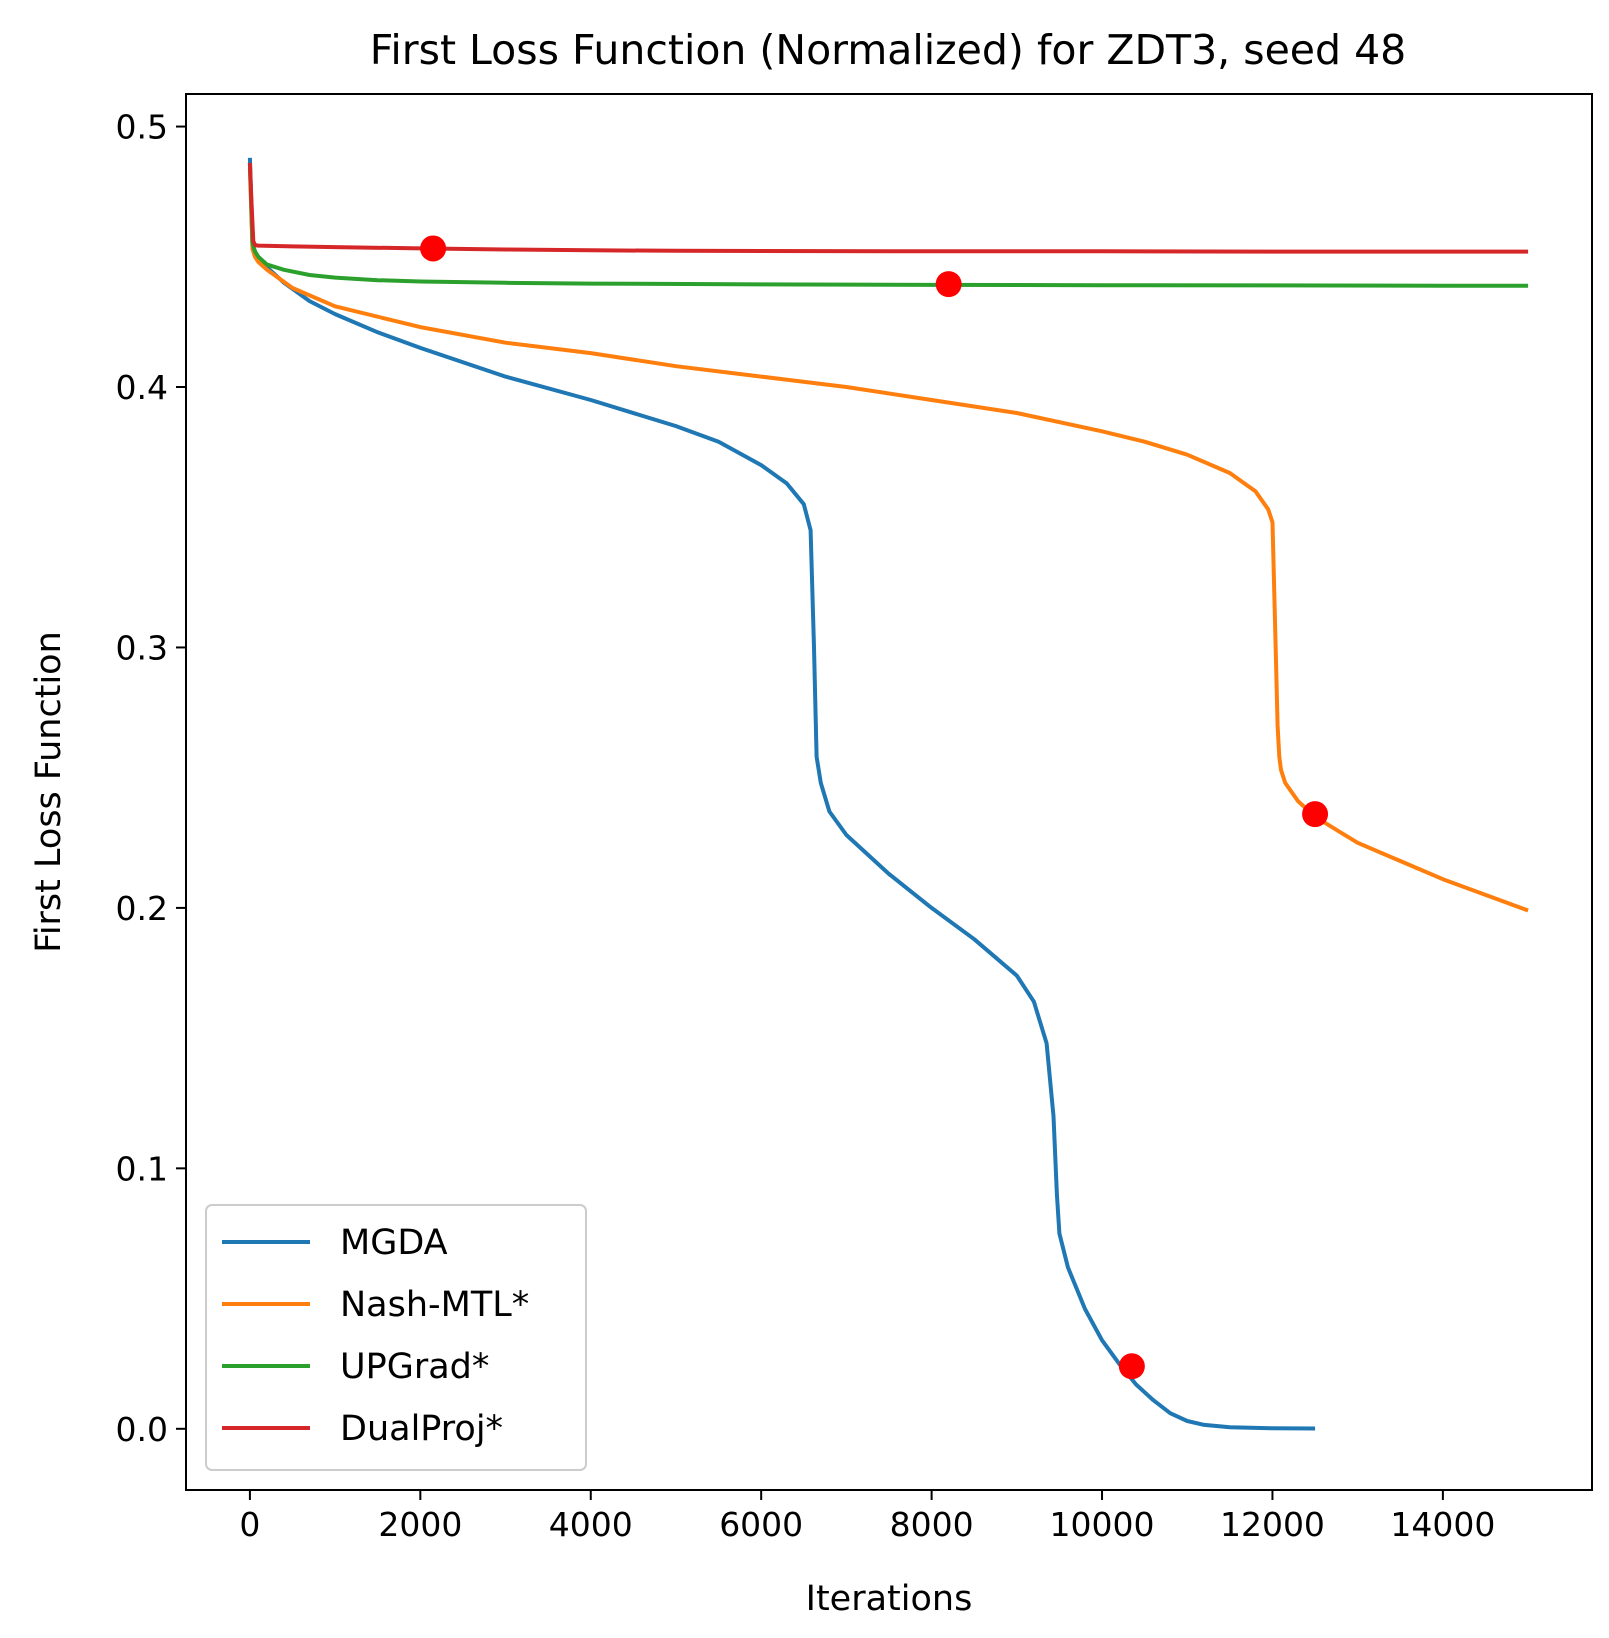  What do you see at coordinates (249, 1524) in the screenshot?
I see `x-tick-label: 0` at bounding box center [249, 1524].